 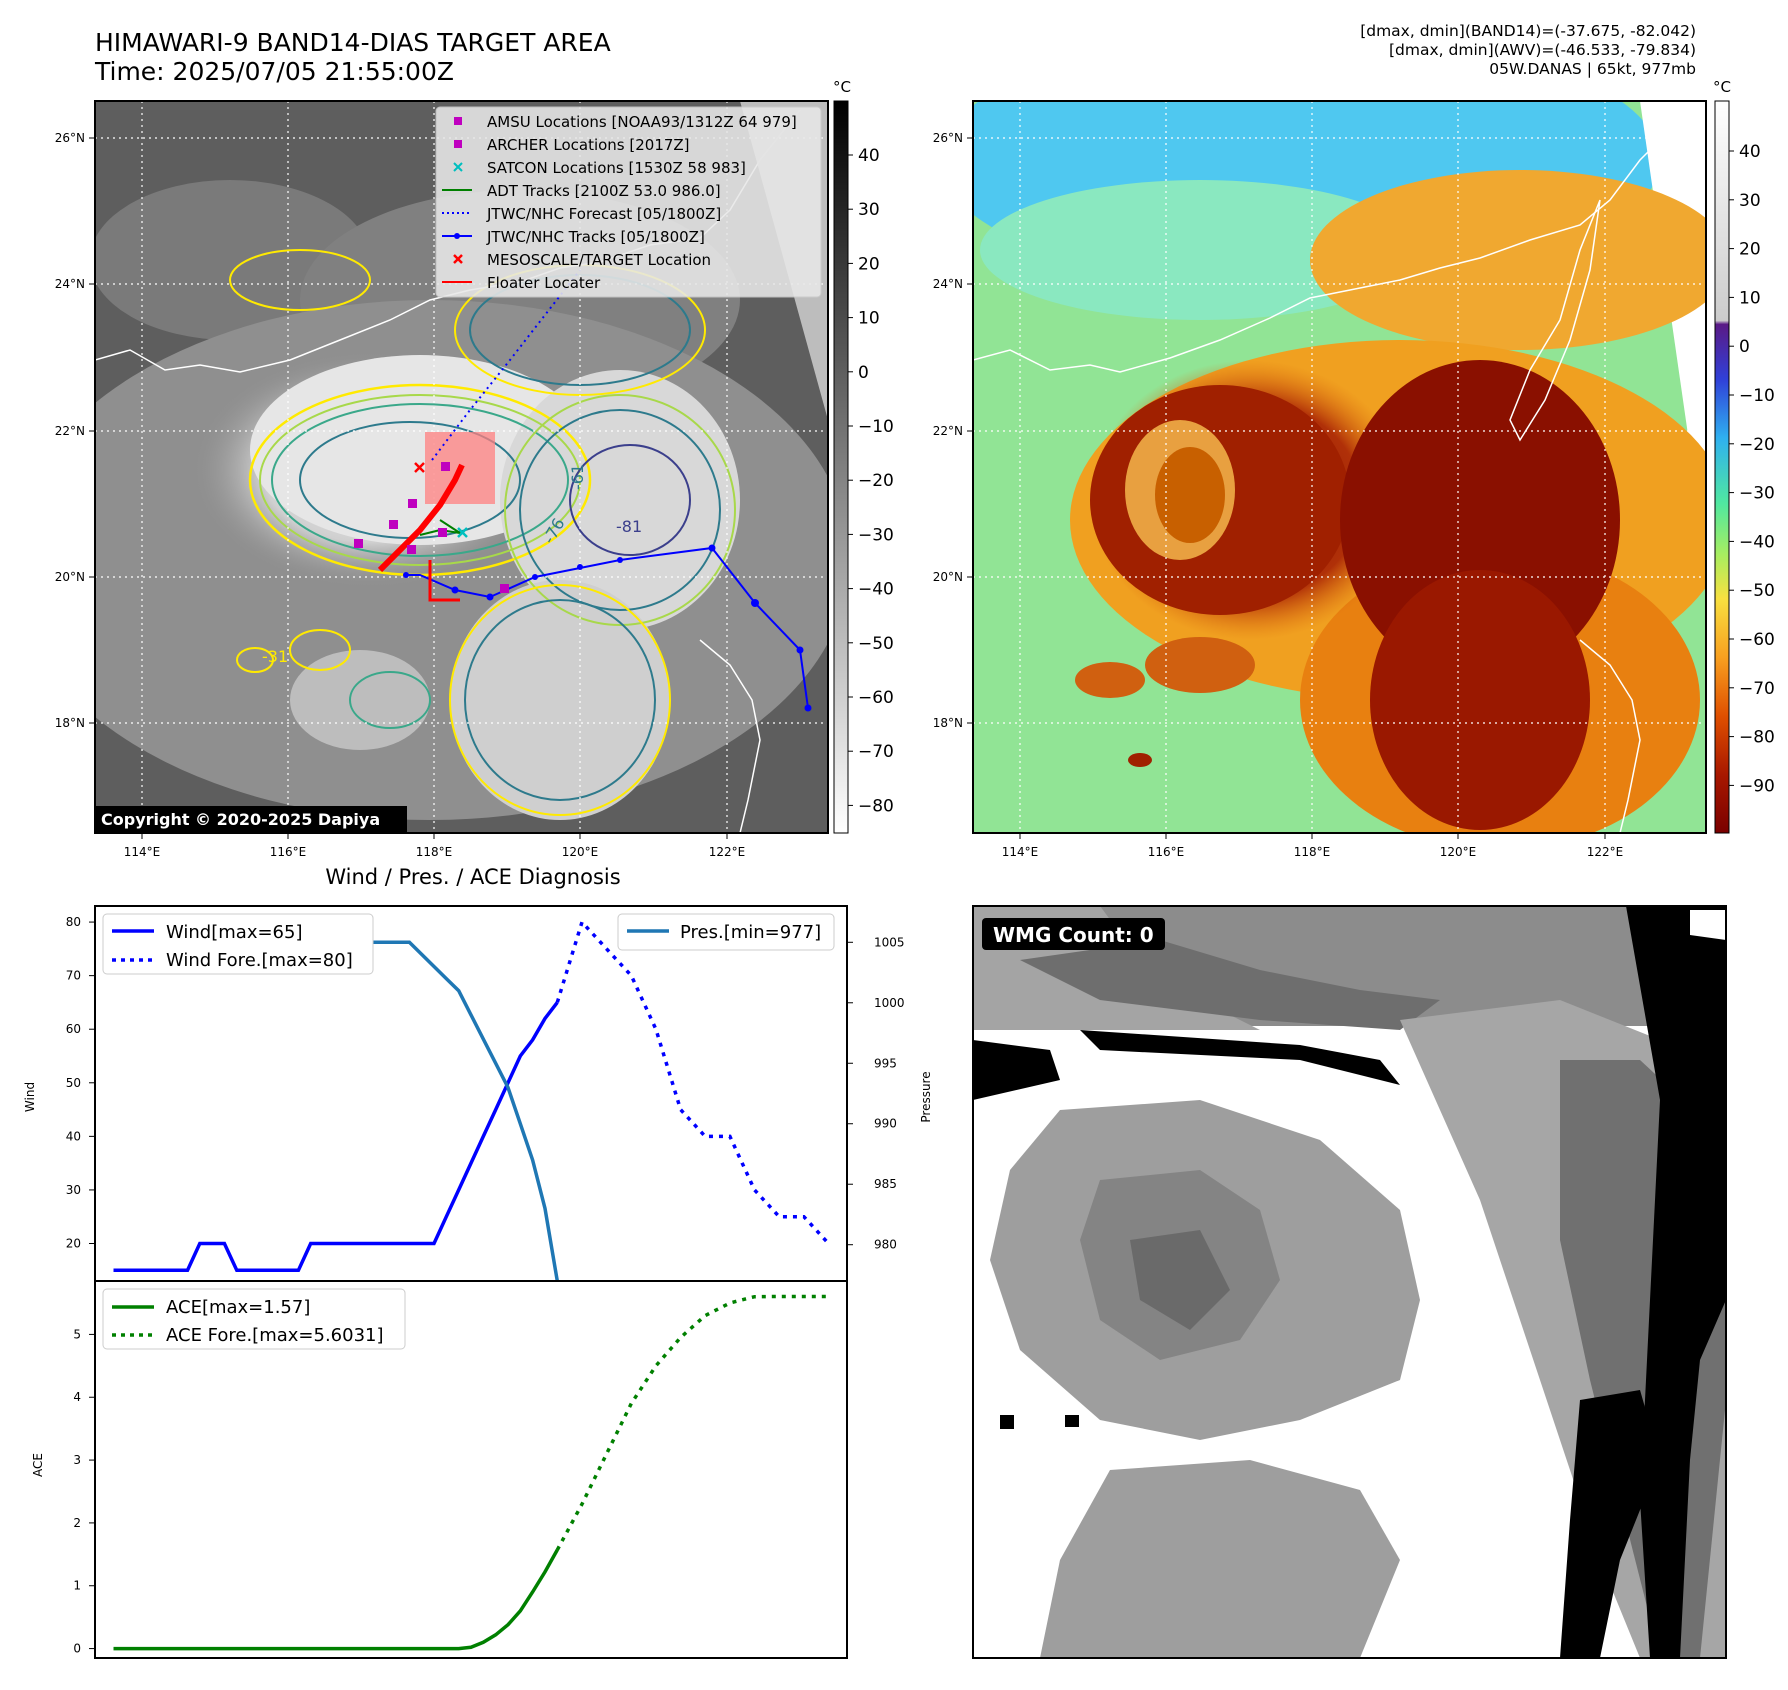 I want to click on legend-adt: ADT Tracks [2100Z 53.0 986.0], so click(x=604, y=191).